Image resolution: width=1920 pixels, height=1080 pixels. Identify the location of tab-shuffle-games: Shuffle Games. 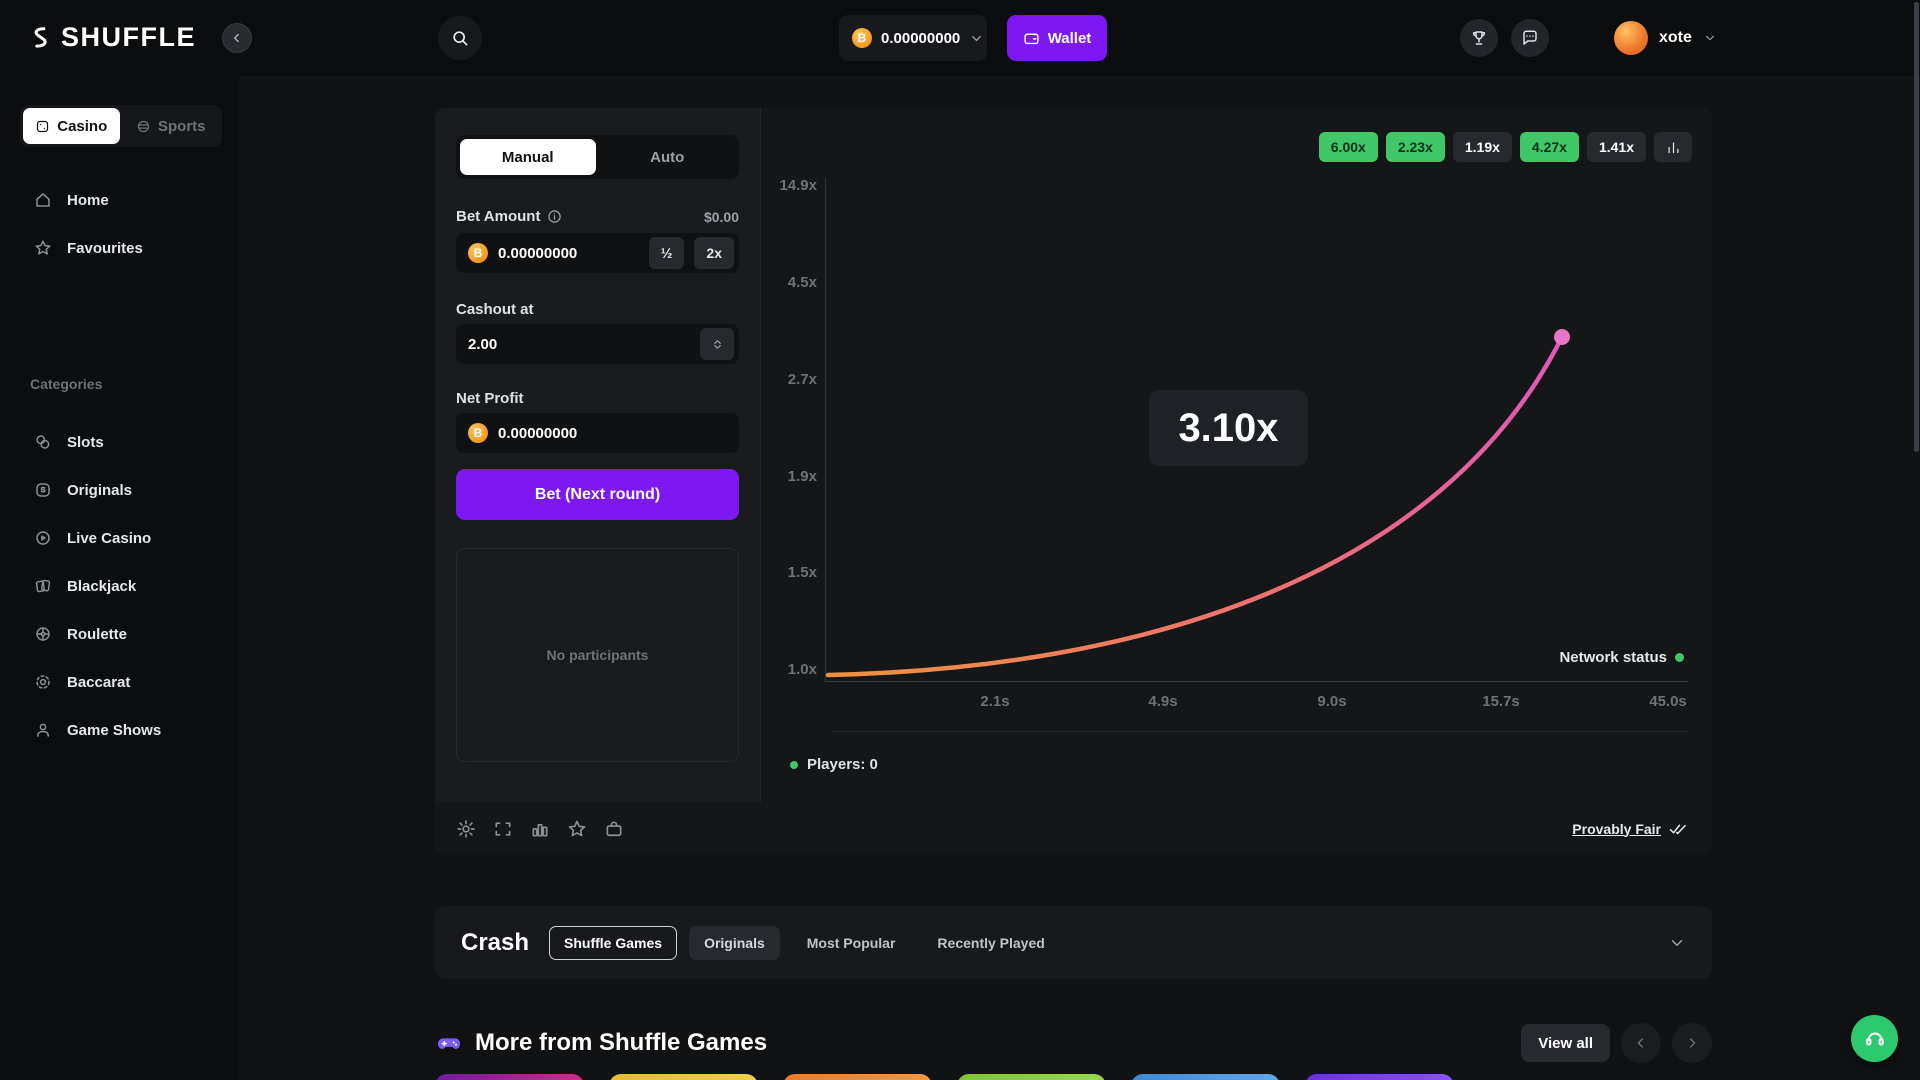
(613, 942).